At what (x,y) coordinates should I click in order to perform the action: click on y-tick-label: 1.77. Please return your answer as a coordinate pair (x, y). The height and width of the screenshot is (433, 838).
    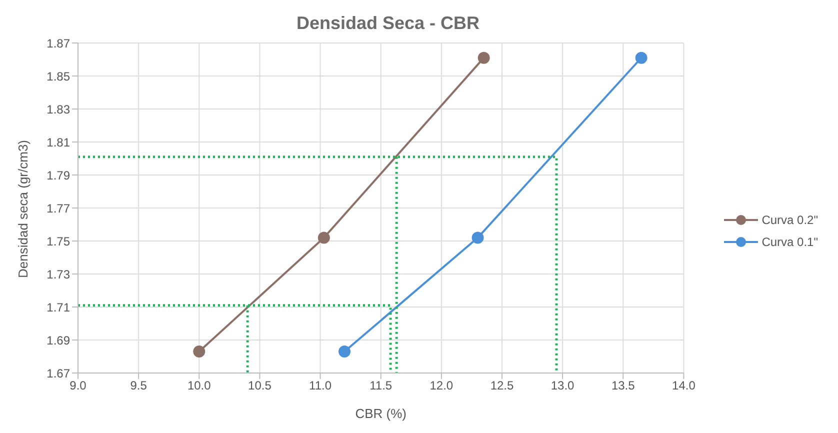
    Looking at the image, I should click on (58, 208).